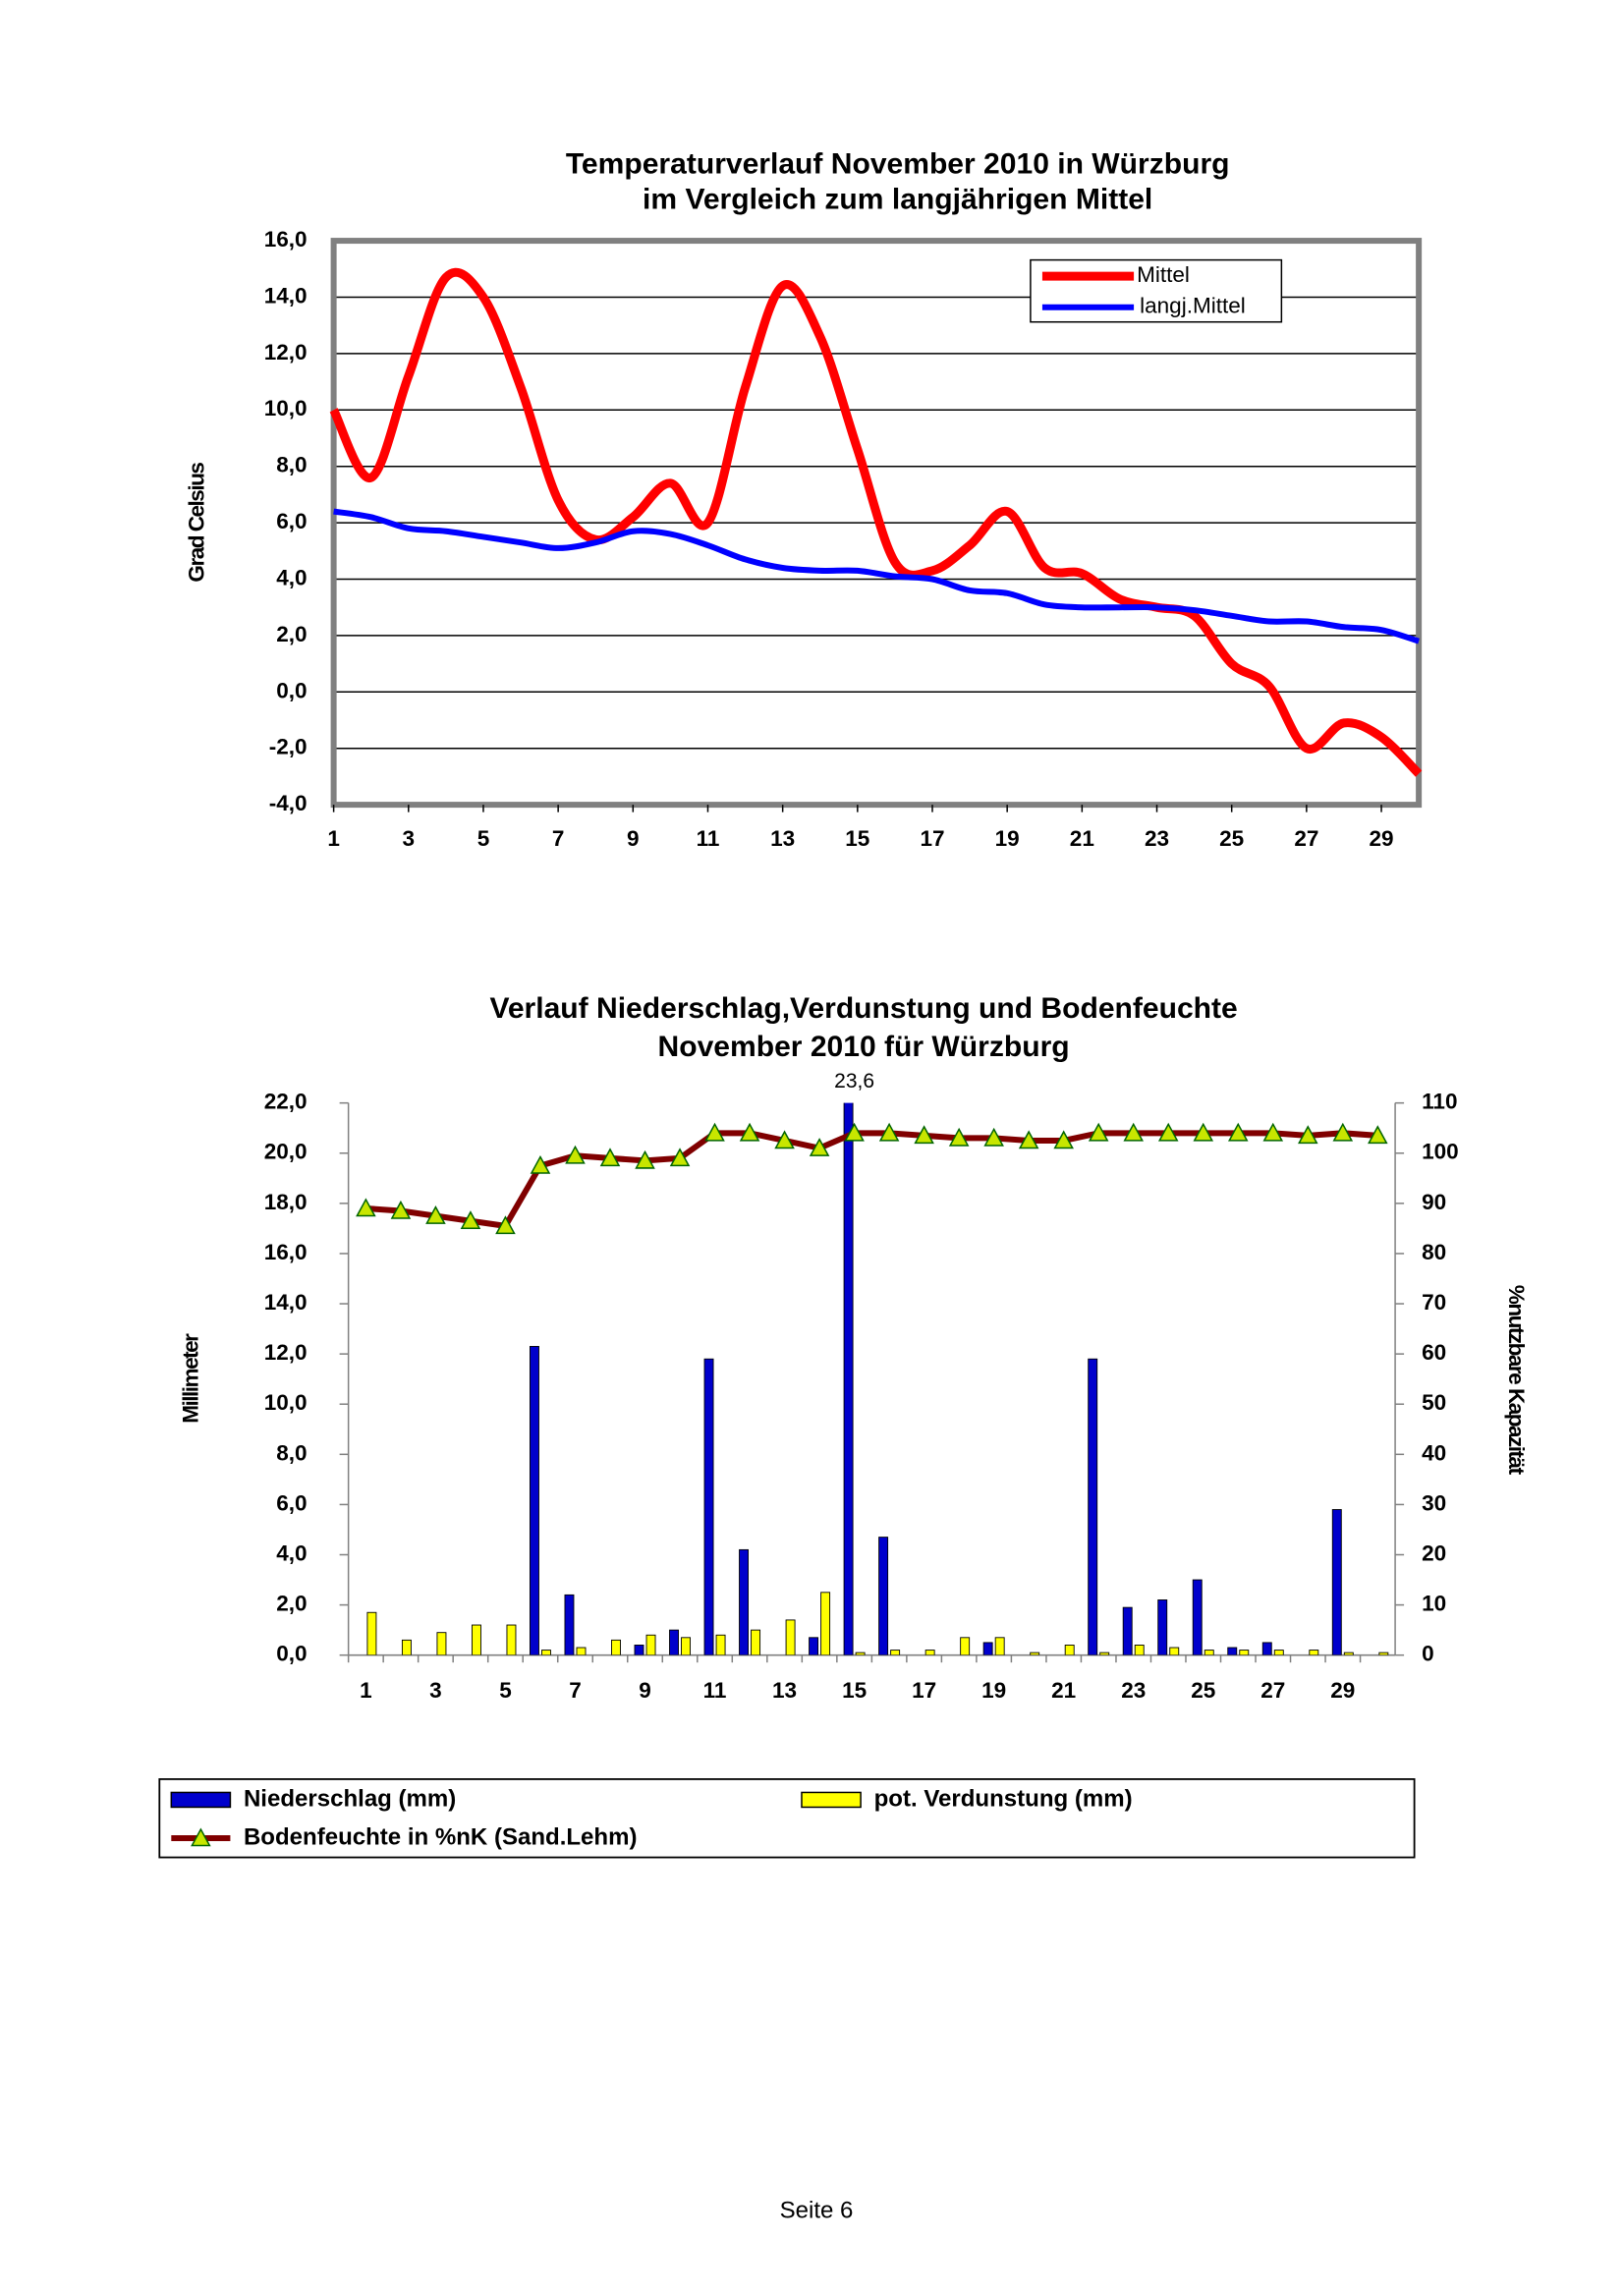 This screenshot has height=2296, width=1624. I want to click on y-tick-label: 2,0, so click(291, 634).